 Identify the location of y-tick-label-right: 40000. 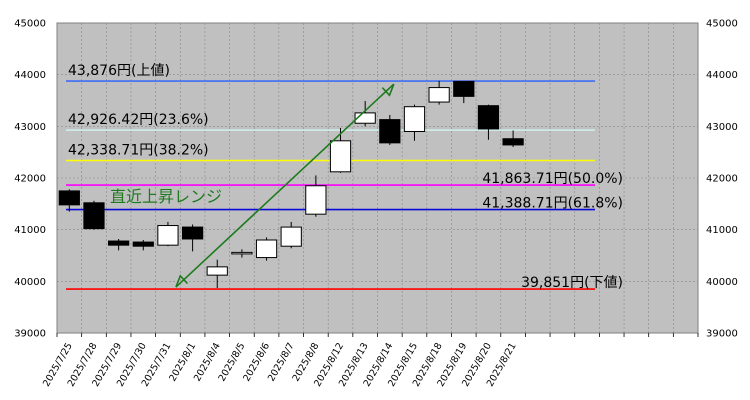
(722, 282).